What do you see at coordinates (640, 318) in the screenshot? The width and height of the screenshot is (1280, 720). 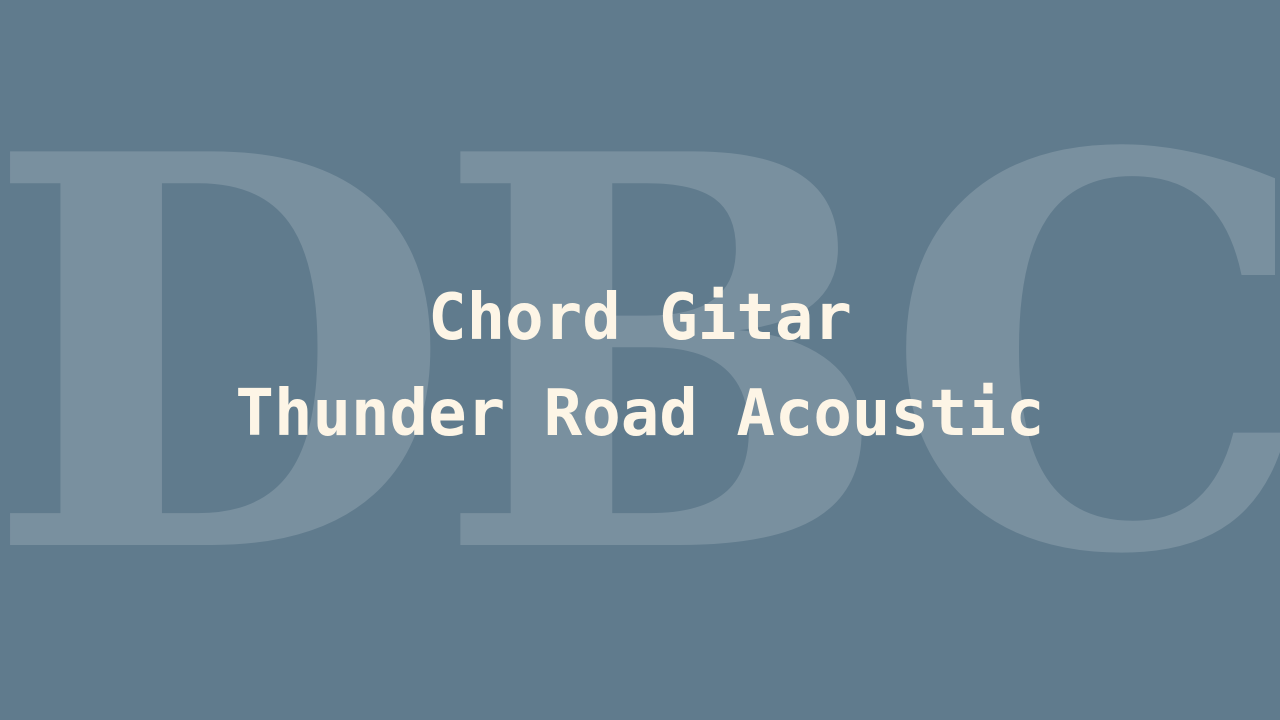 I see `title-line-1: Chord Gitar` at bounding box center [640, 318].